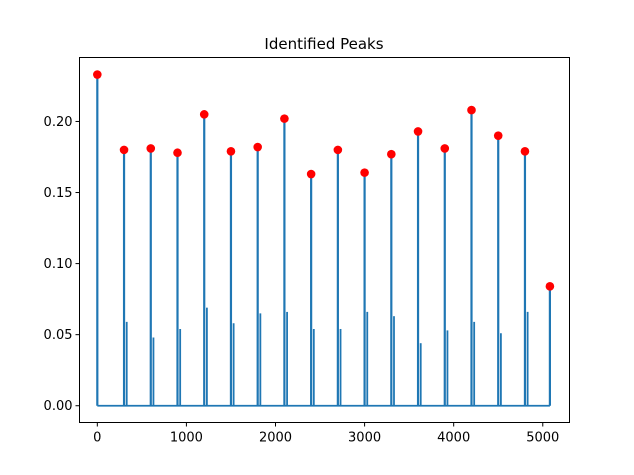  I want to click on y-tick-label-1: 0.05, so click(58, 335).